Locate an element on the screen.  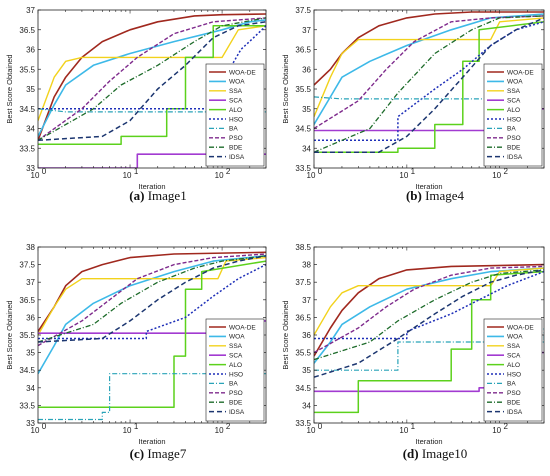
legend-entry-label: WOA is located at coordinates (237, 82).